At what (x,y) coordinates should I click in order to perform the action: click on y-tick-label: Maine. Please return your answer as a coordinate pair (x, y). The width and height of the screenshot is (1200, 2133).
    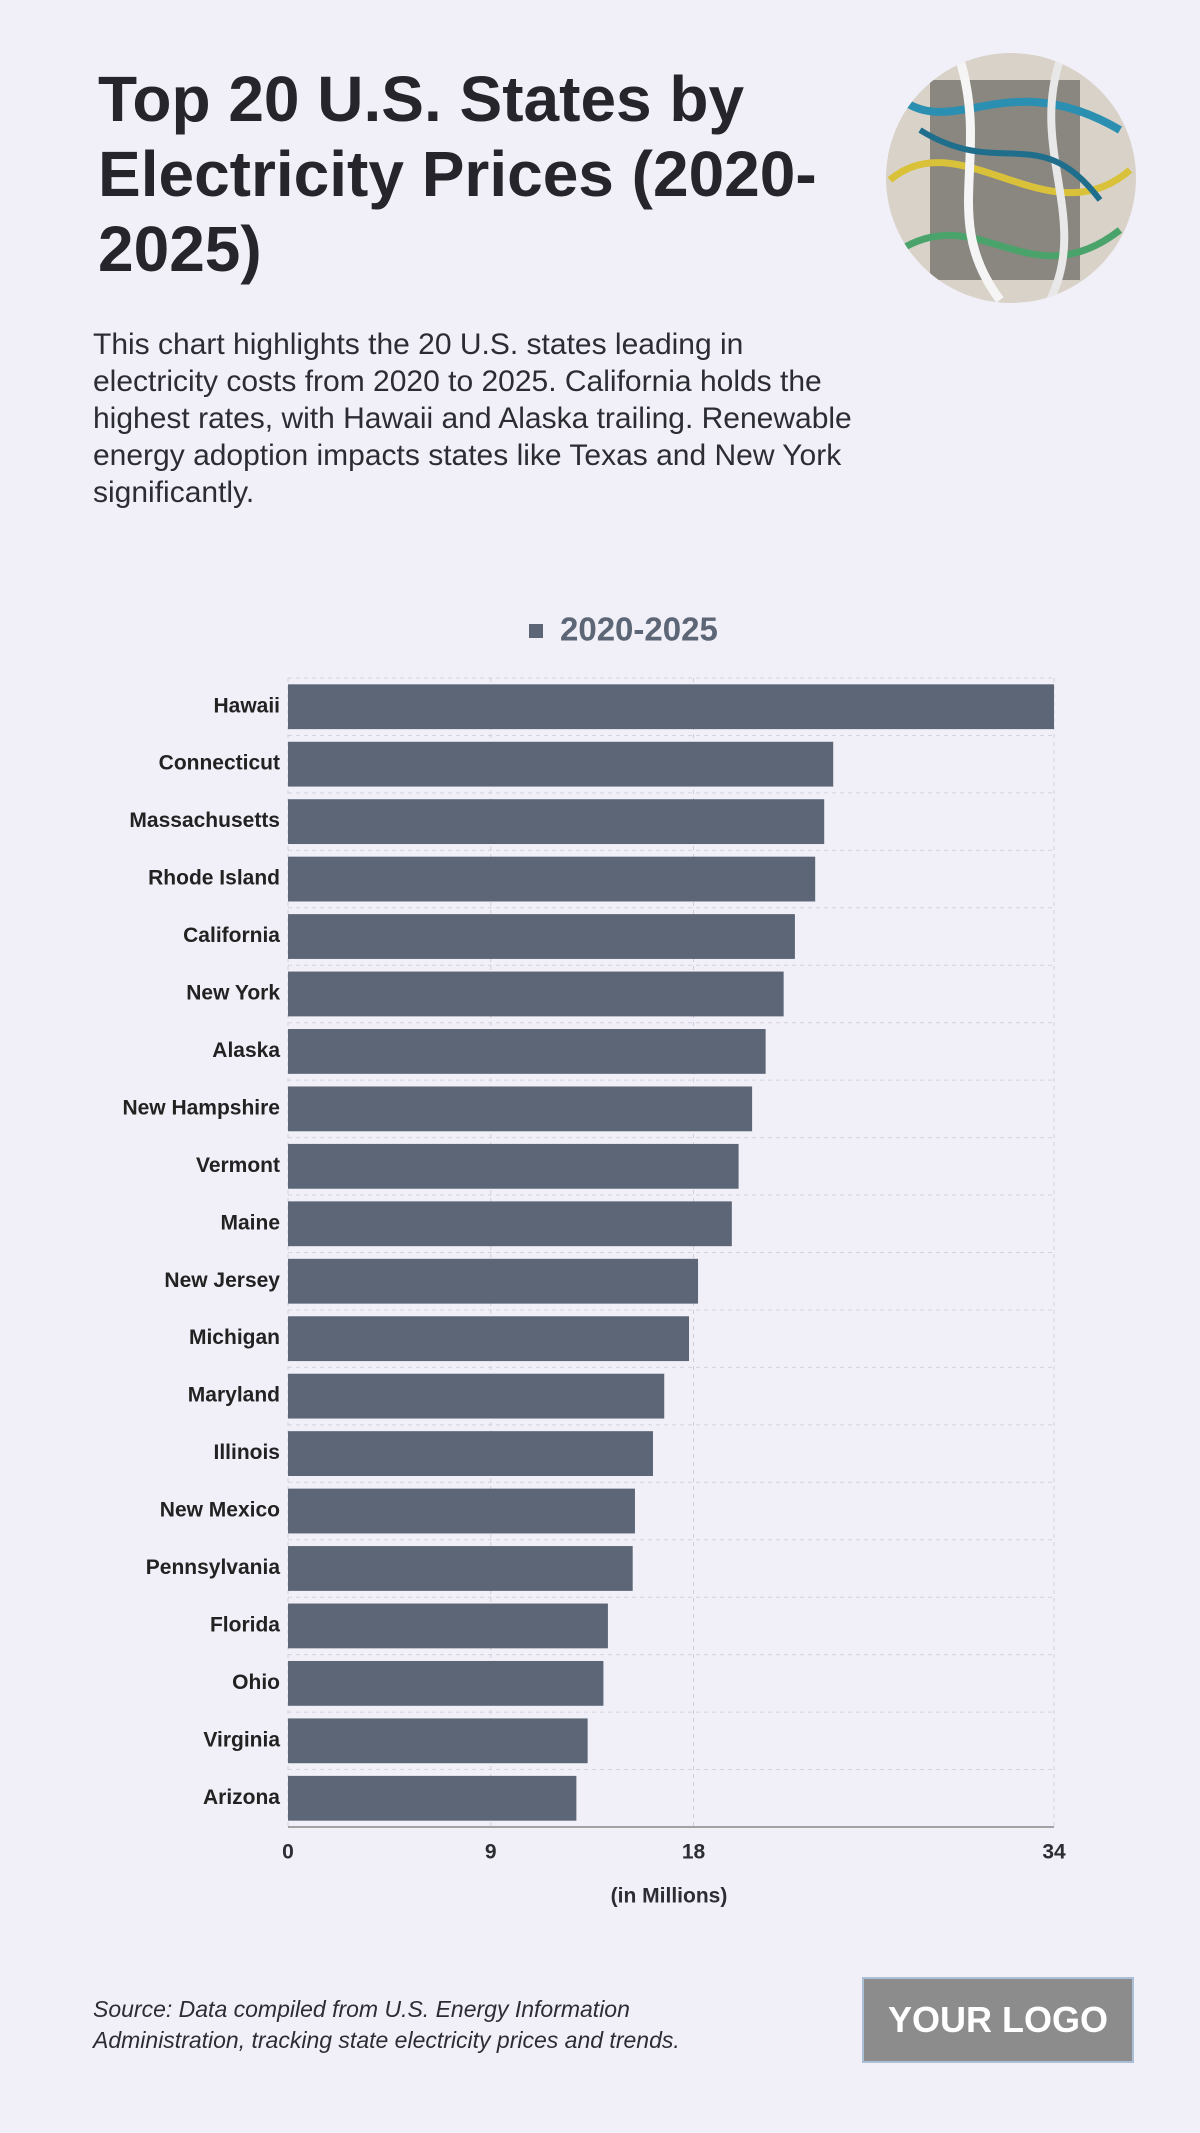
    Looking at the image, I should click on (250, 1222).